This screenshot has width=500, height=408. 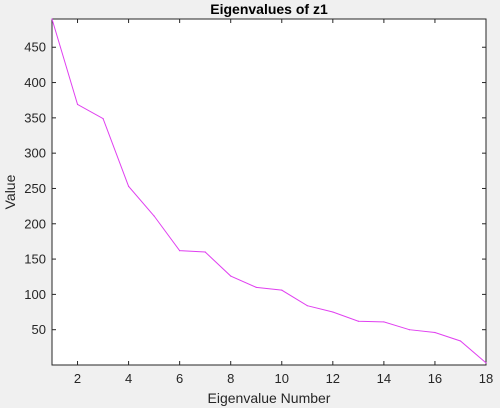 What do you see at coordinates (282, 378) in the screenshot?
I see `x-tick-label: 10` at bounding box center [282, 378].